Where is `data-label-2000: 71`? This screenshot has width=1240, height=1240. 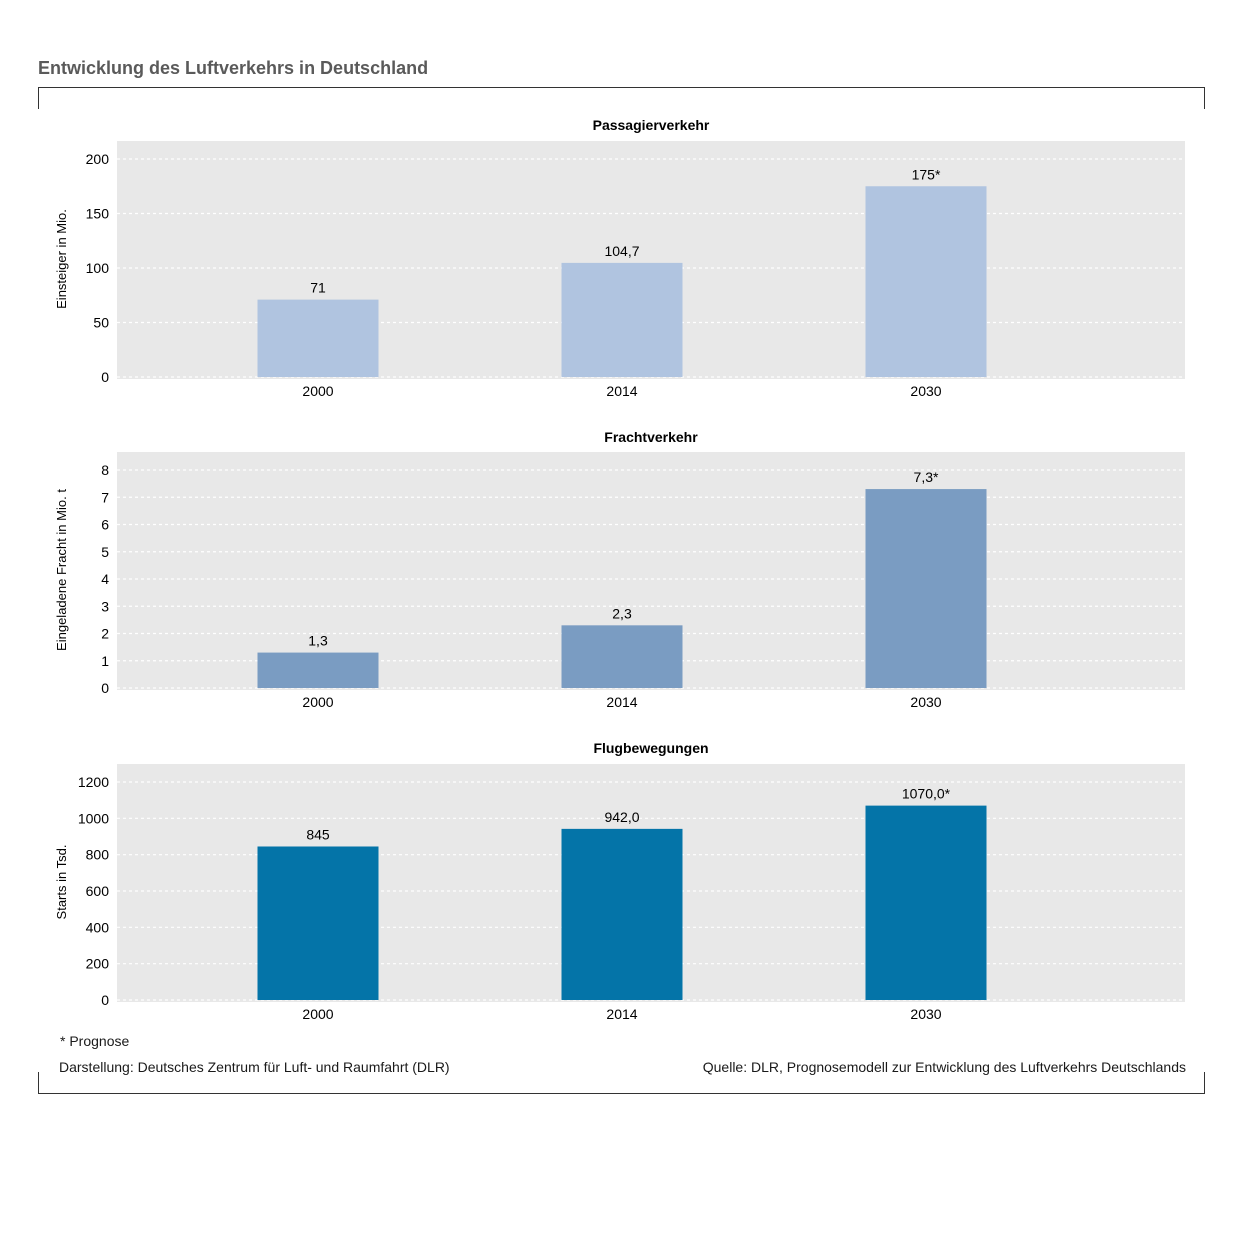
data-label-2000: 71 is located at coordinates (318, 288).